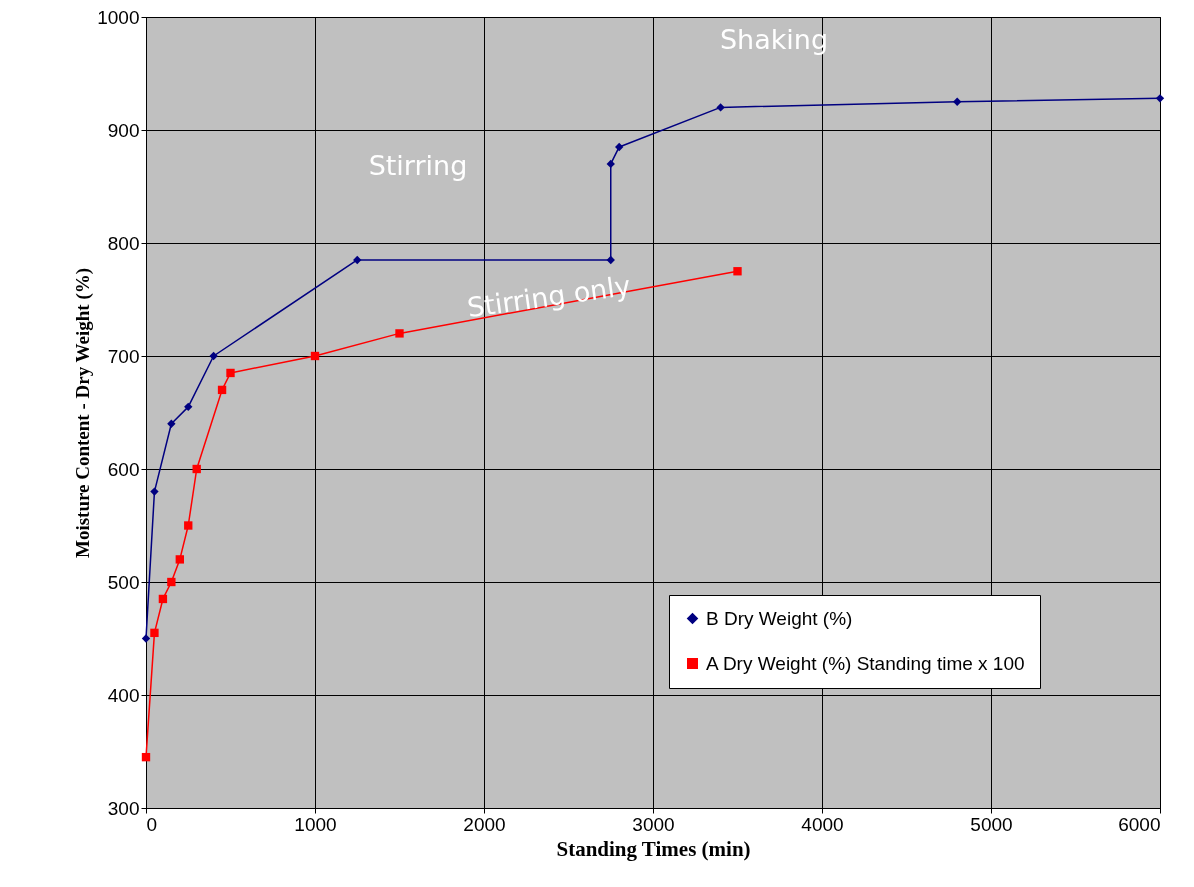 Image resolution: width=1194 pixels, height=887 pixels. I want to click on x-tick-label: 3000, so click(653, 824).